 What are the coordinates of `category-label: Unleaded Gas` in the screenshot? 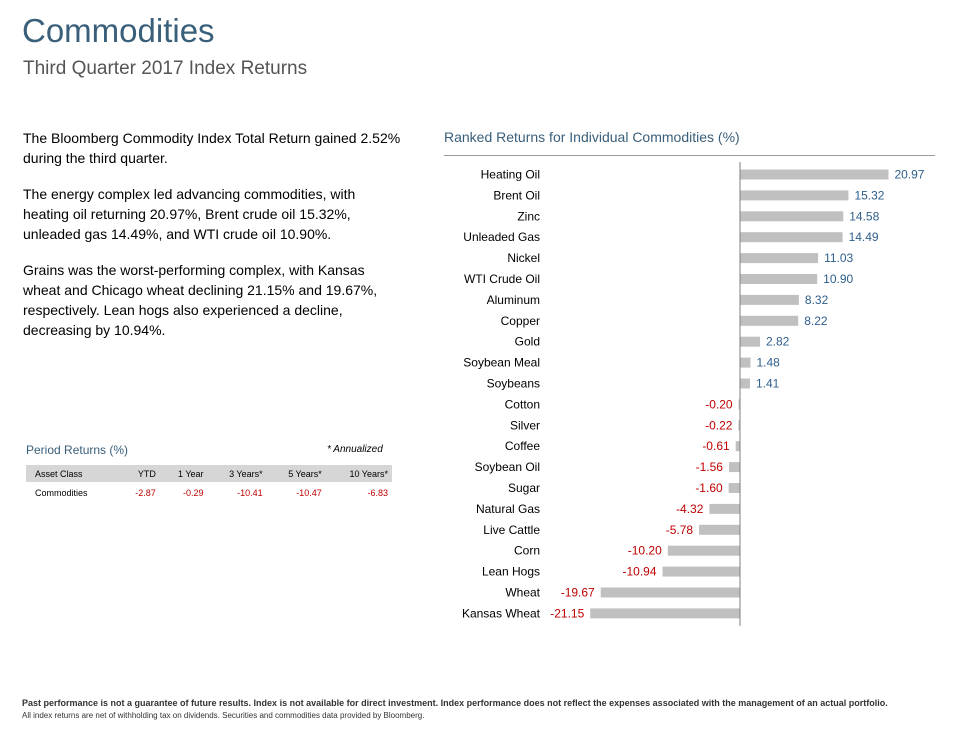 It's located at (501, 237).